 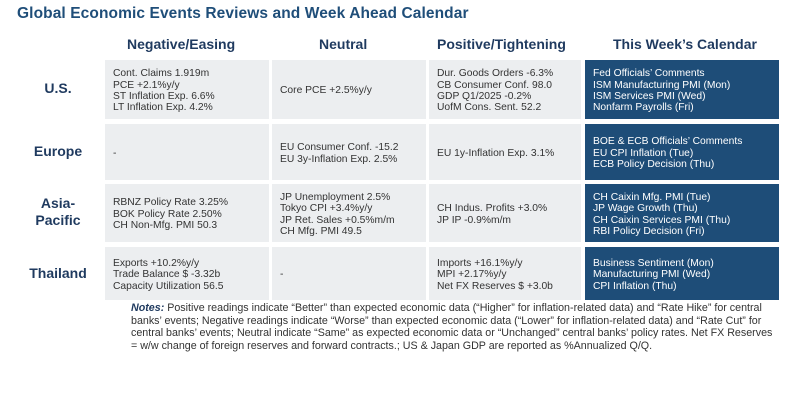 I want to click on calendar-item: ISM Services PMI (Wed), so click(x=649, y=96).